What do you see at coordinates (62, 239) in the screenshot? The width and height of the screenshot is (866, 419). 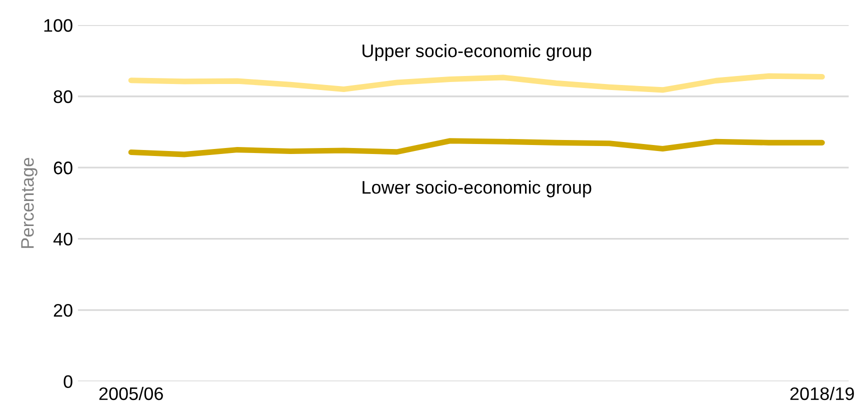 I see `y-tick-label: 40` at bounding box center [62, 239].